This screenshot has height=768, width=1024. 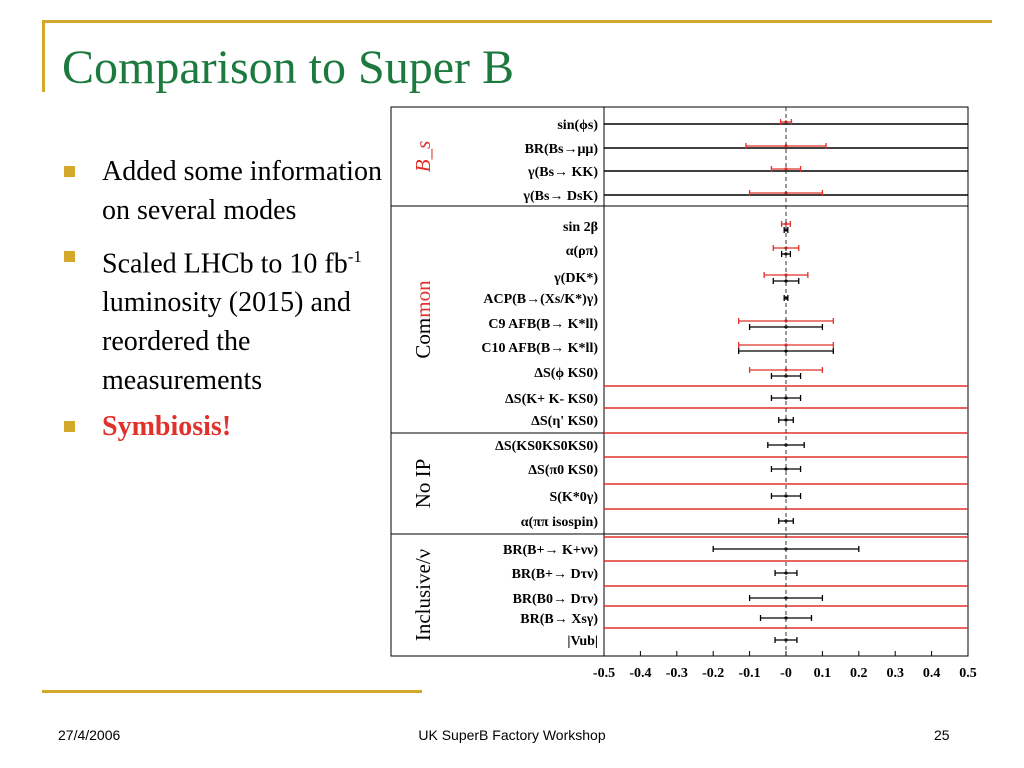 I want to click on row-label: BR(Bs→μμ), so click(x=562, y=149).